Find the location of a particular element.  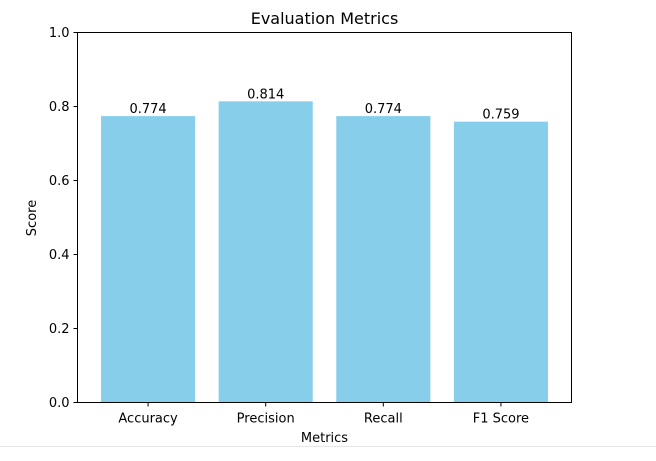

bar-f1-score is located at coordinates (500, 262).